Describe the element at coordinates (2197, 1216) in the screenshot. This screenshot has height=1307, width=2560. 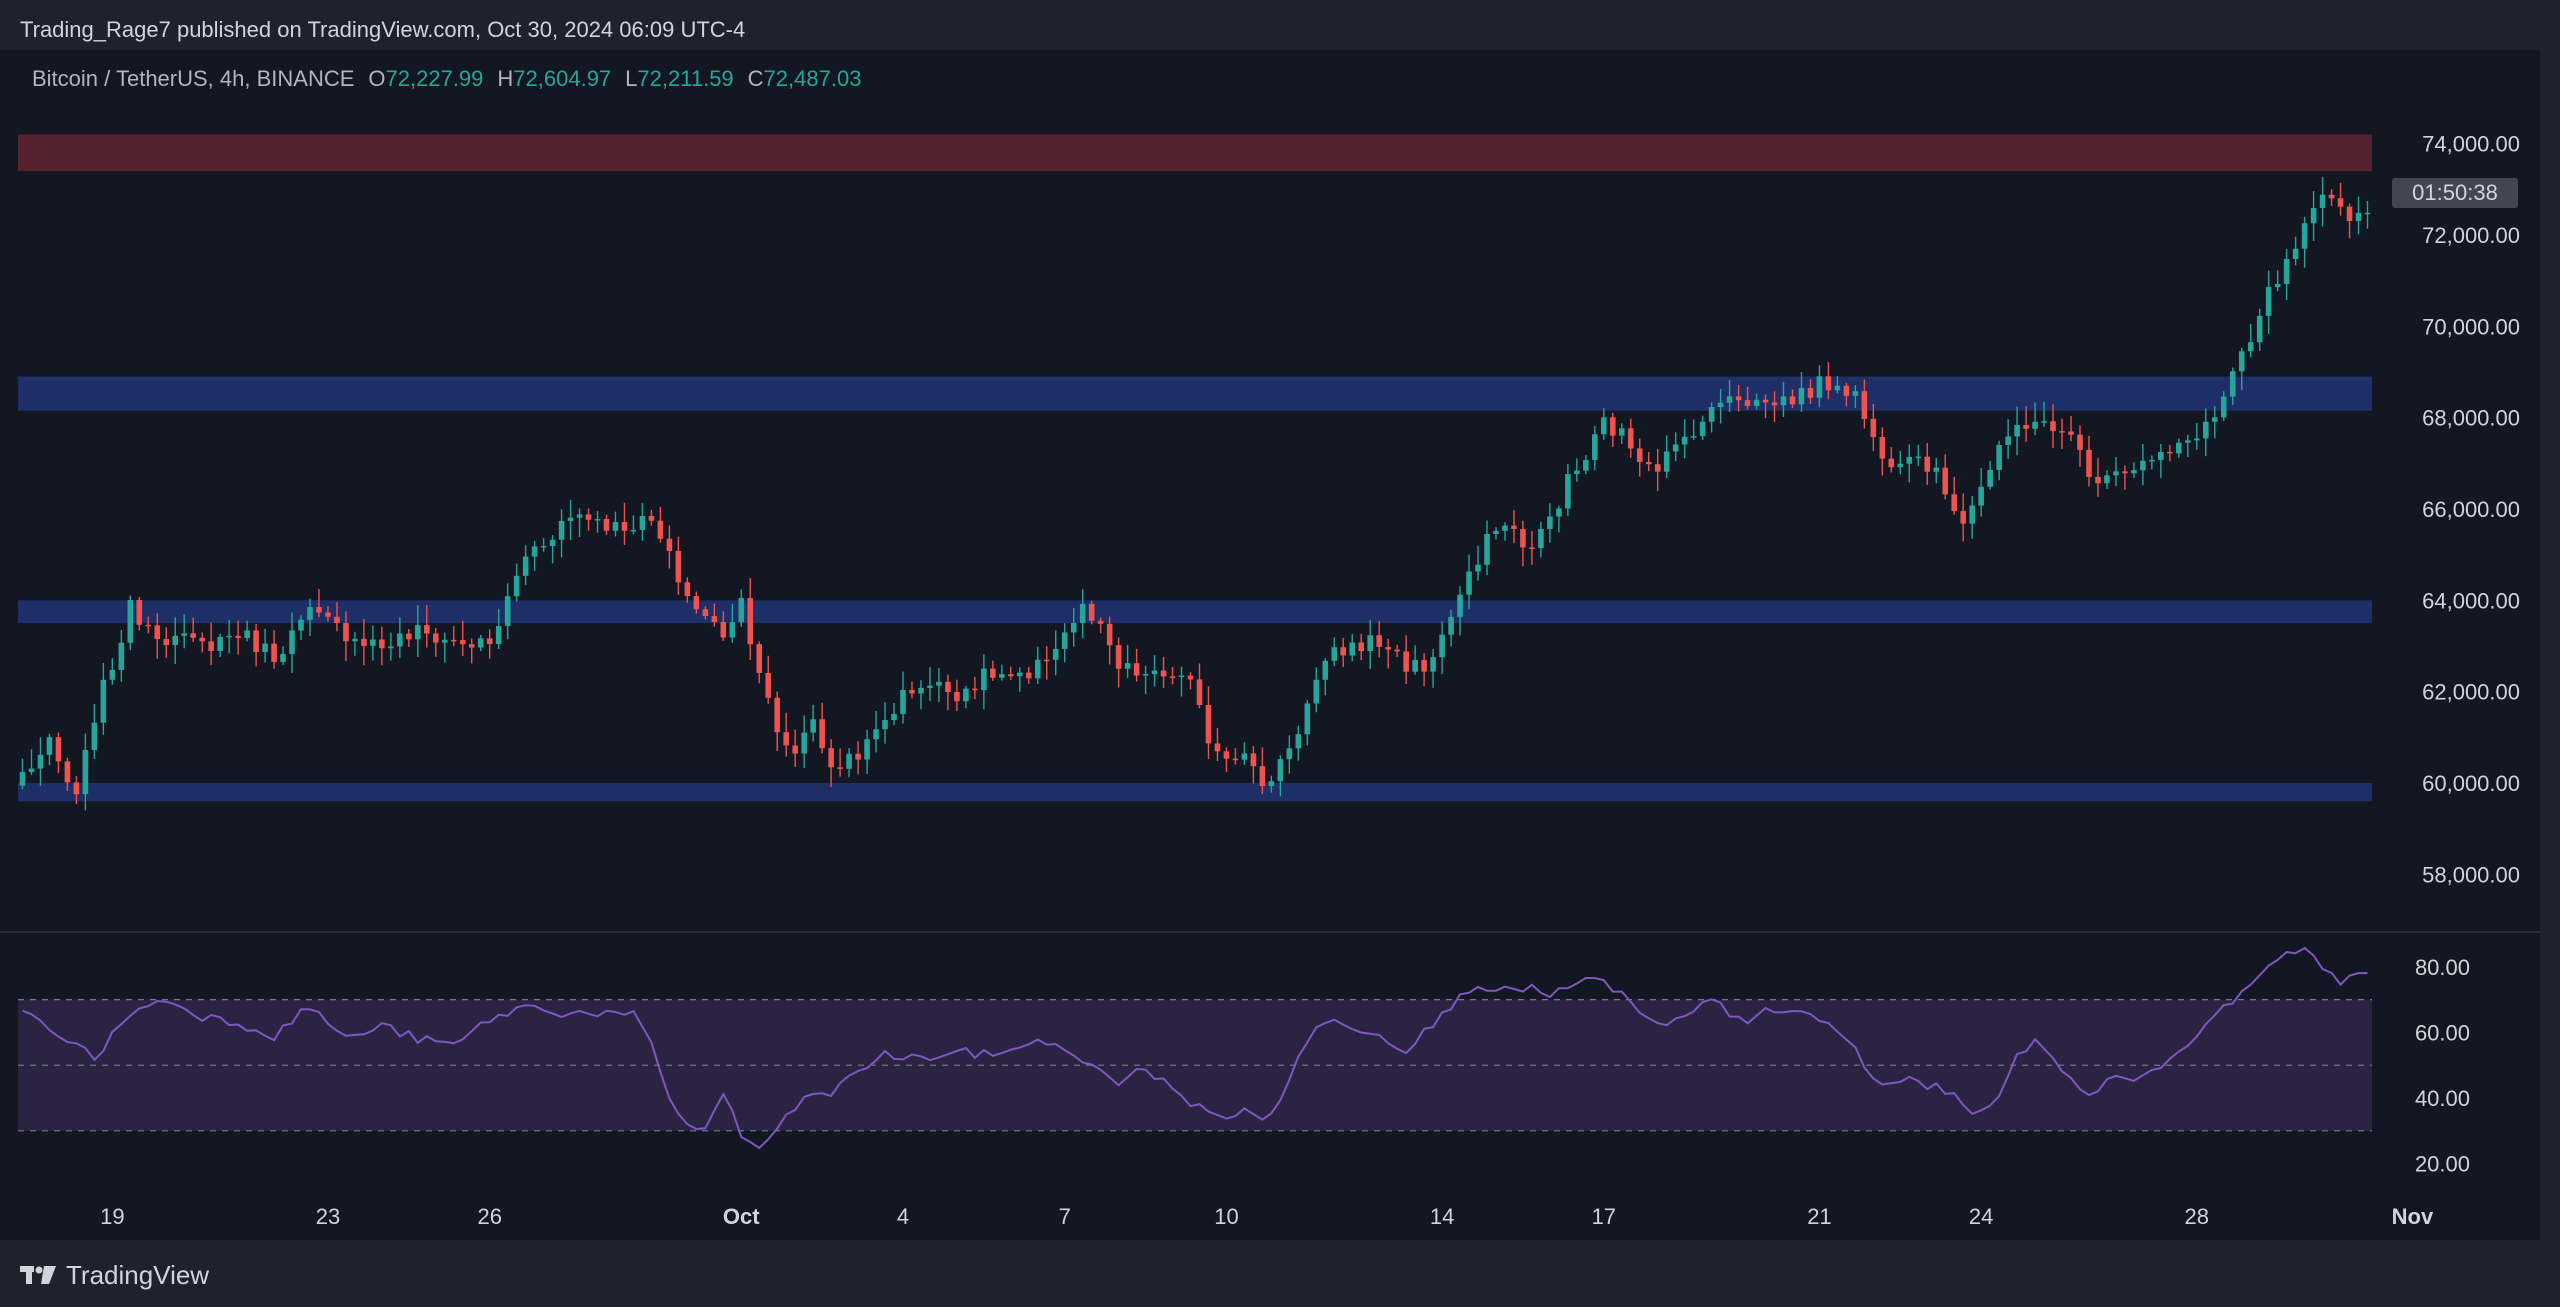
I see `time-tick-label: 28` at that location.